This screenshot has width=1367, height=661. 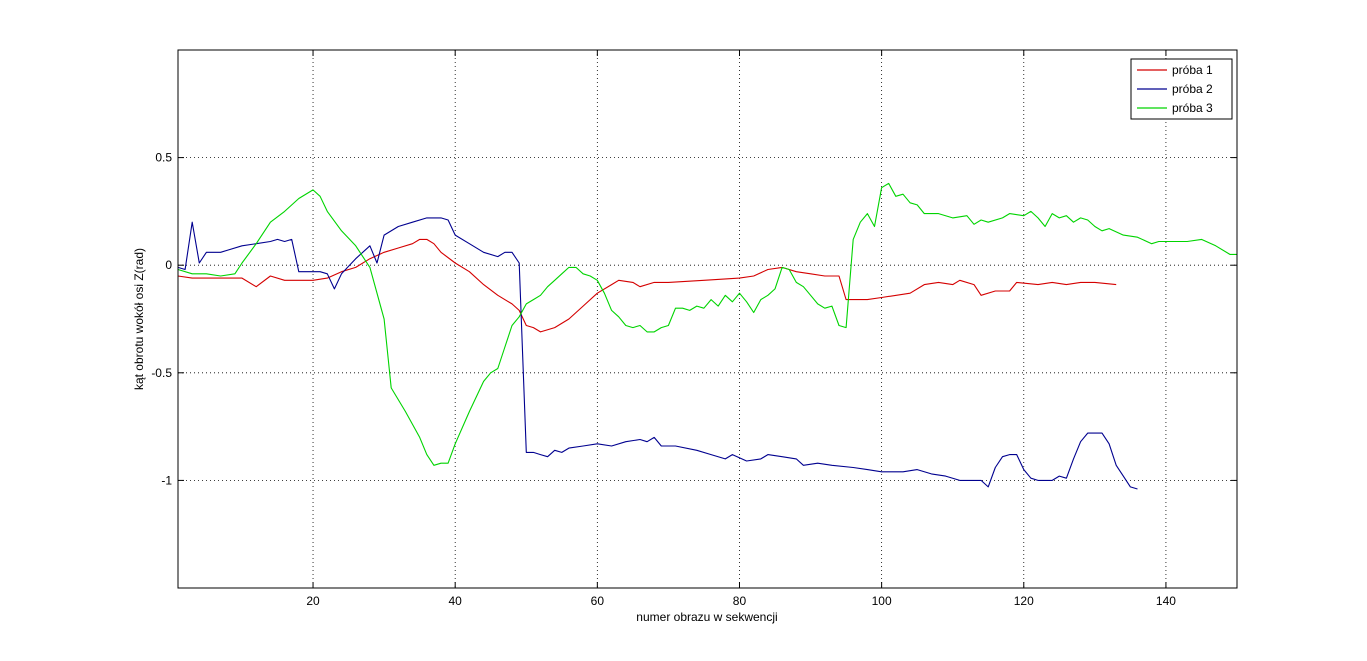 I want to click on legend: próba 1 próba 2 próba 3, so click(x=1181, y=89).